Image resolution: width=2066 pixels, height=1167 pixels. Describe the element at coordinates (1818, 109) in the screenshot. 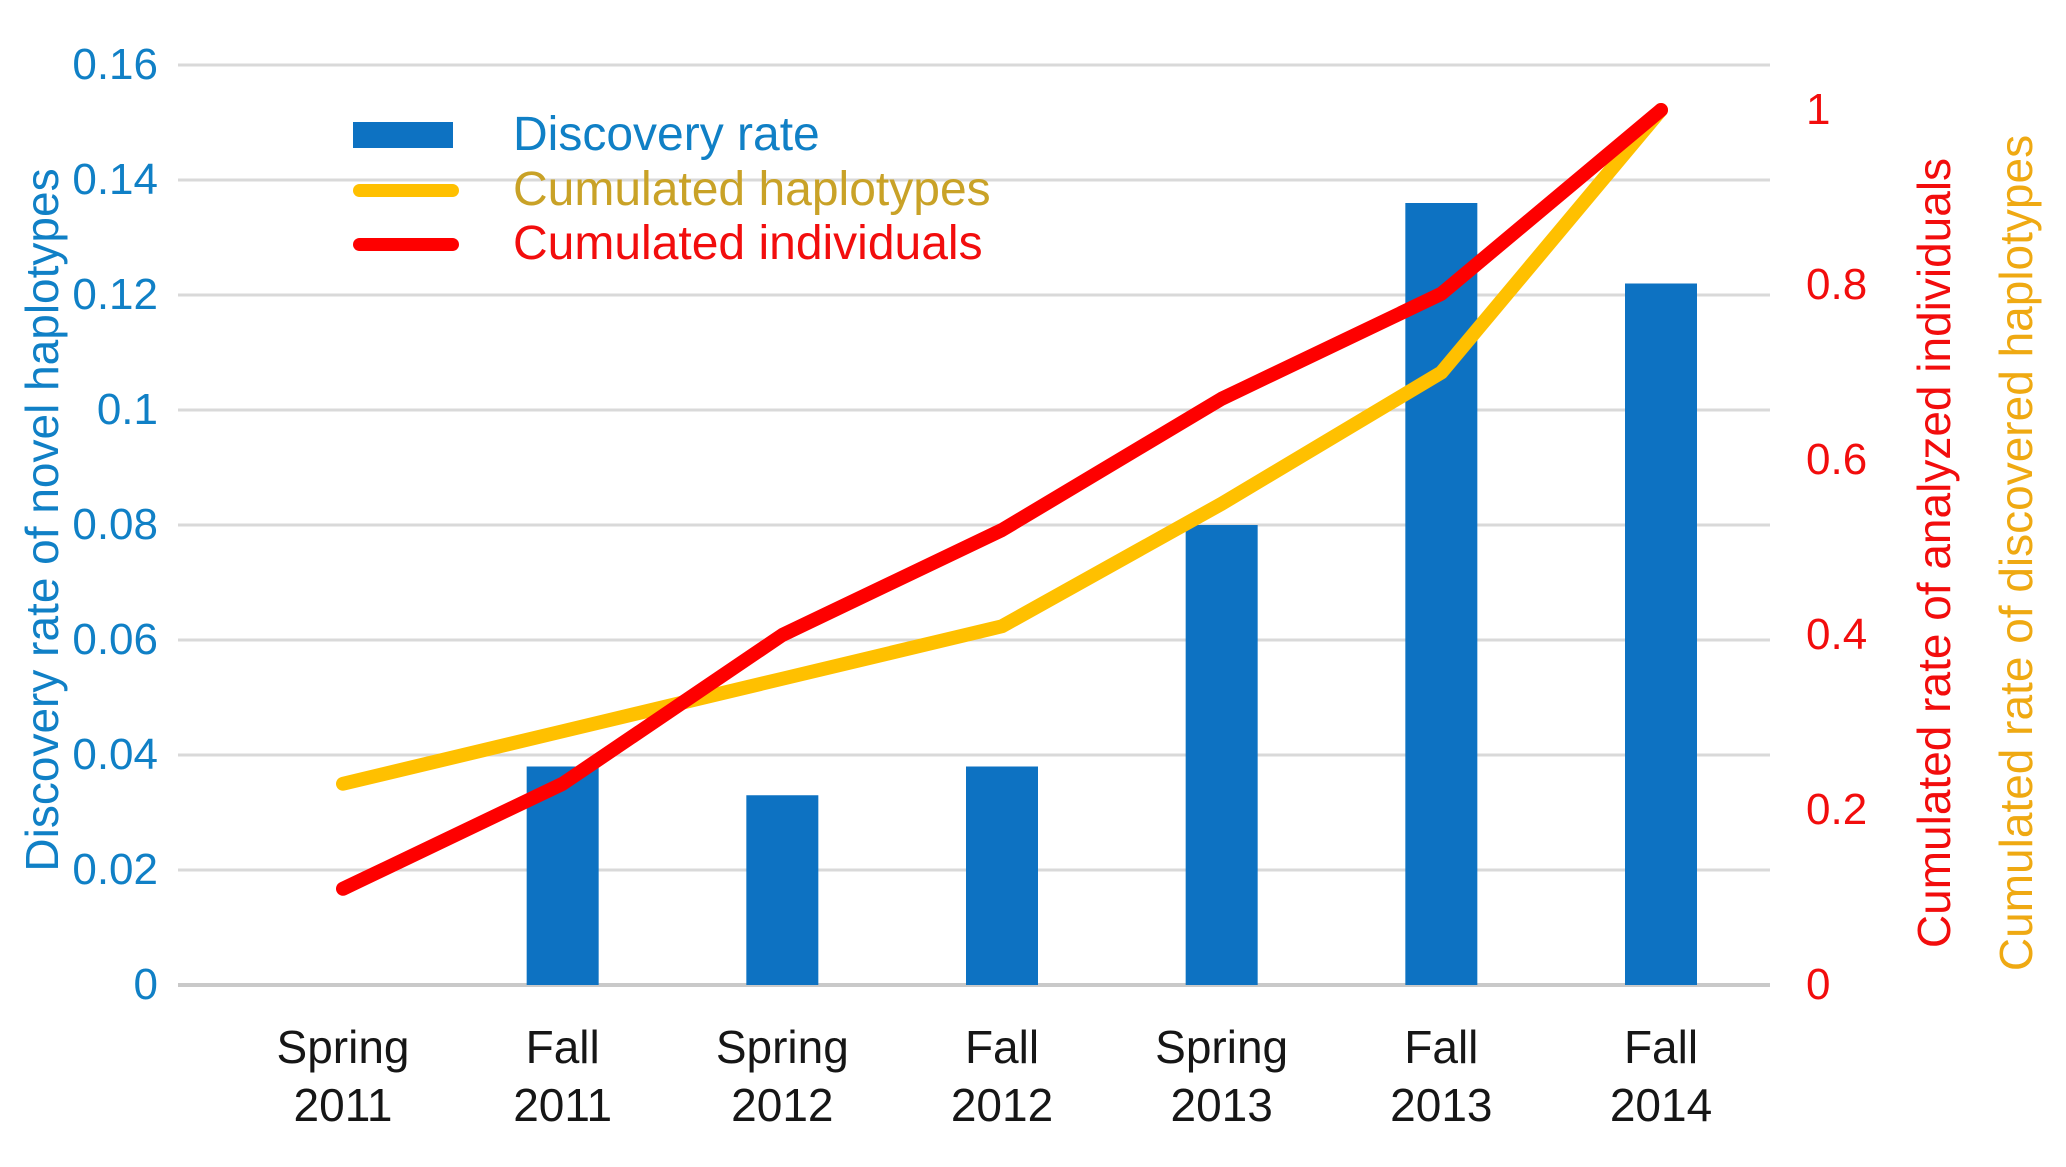

I see `right-axis-tick-label: 1` at that location.